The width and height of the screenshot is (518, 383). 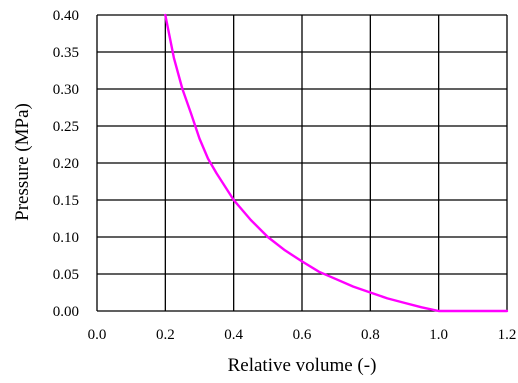 What do you see at coordinates (370, 335) in the screenshot?
I see `x-tick-label: 0.8` at bounding box center [370, 335].